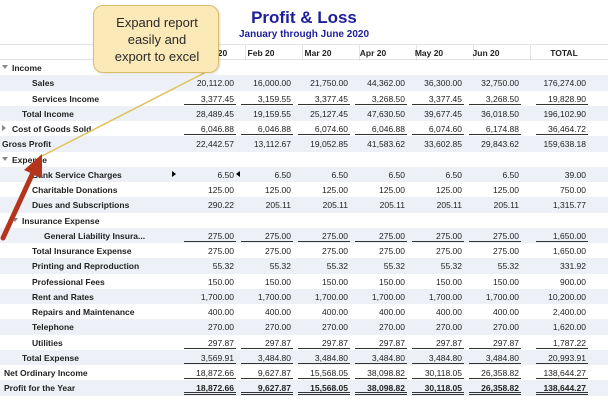  Describe the element at coordinates (569, 327) in the screenshot. I see `row-value: 1,620.00` at that location.